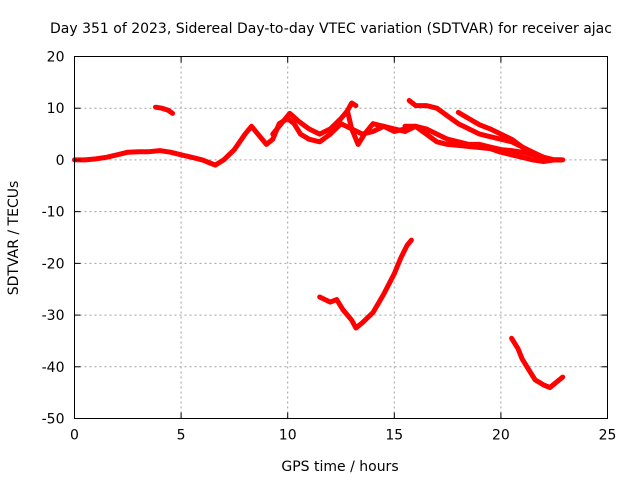  I want to click on y-tick-label: -50, so click(53, 420).